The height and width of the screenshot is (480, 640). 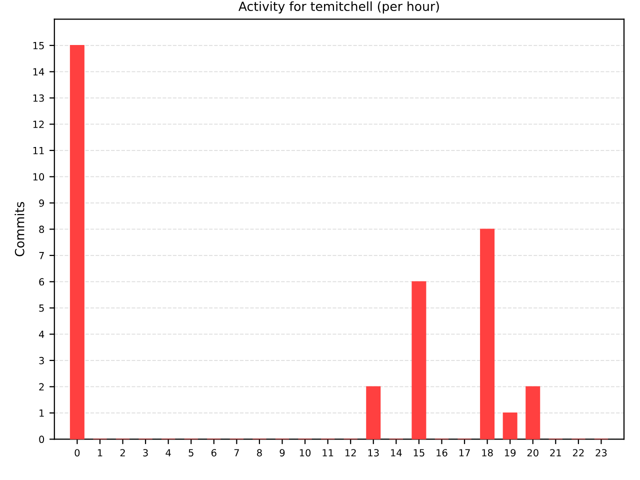 I want to click on x-tick-label: 6, so click(x=213, y=452).